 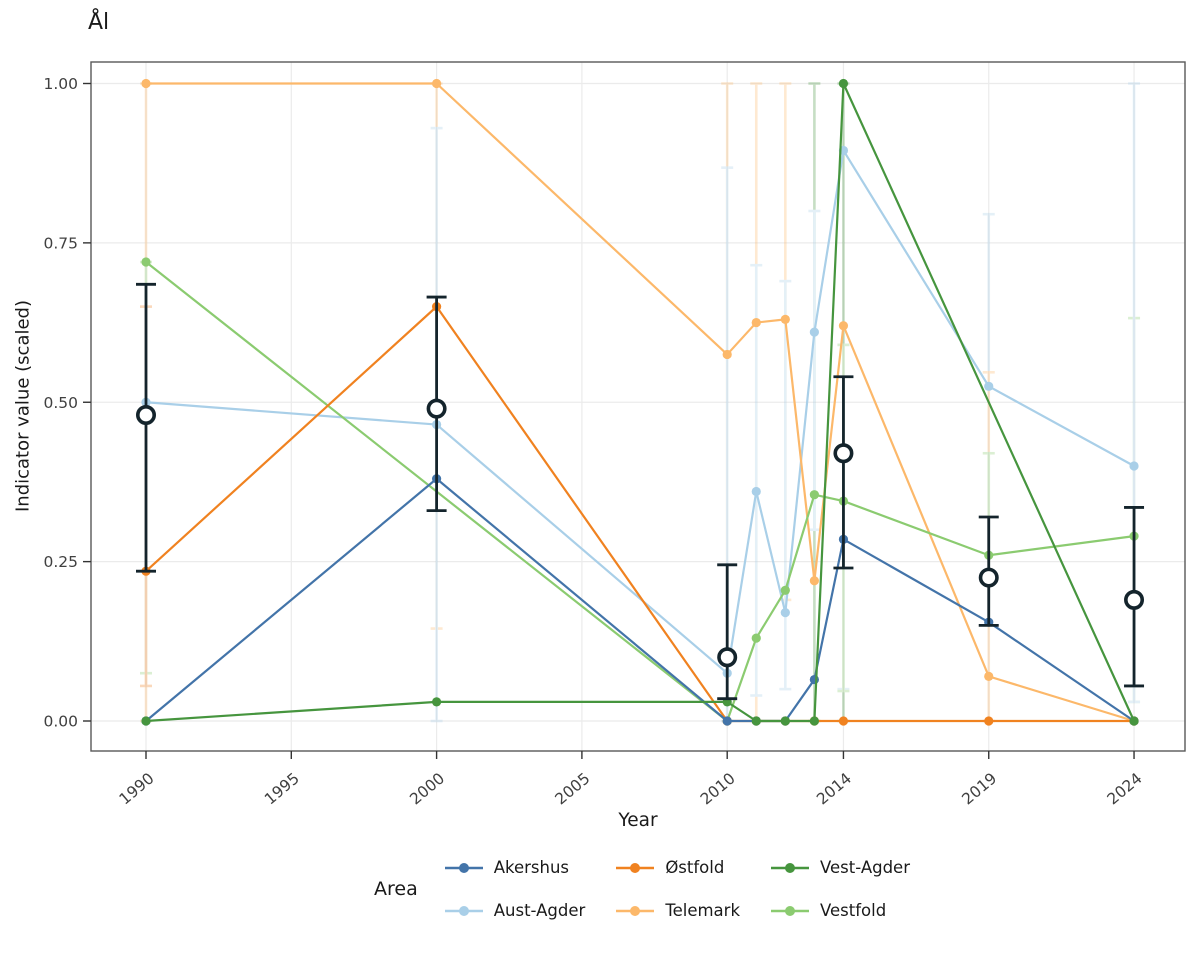 I want to click on legend-item-vest-agder: Vest-Agder, so click(x=840, y=867).